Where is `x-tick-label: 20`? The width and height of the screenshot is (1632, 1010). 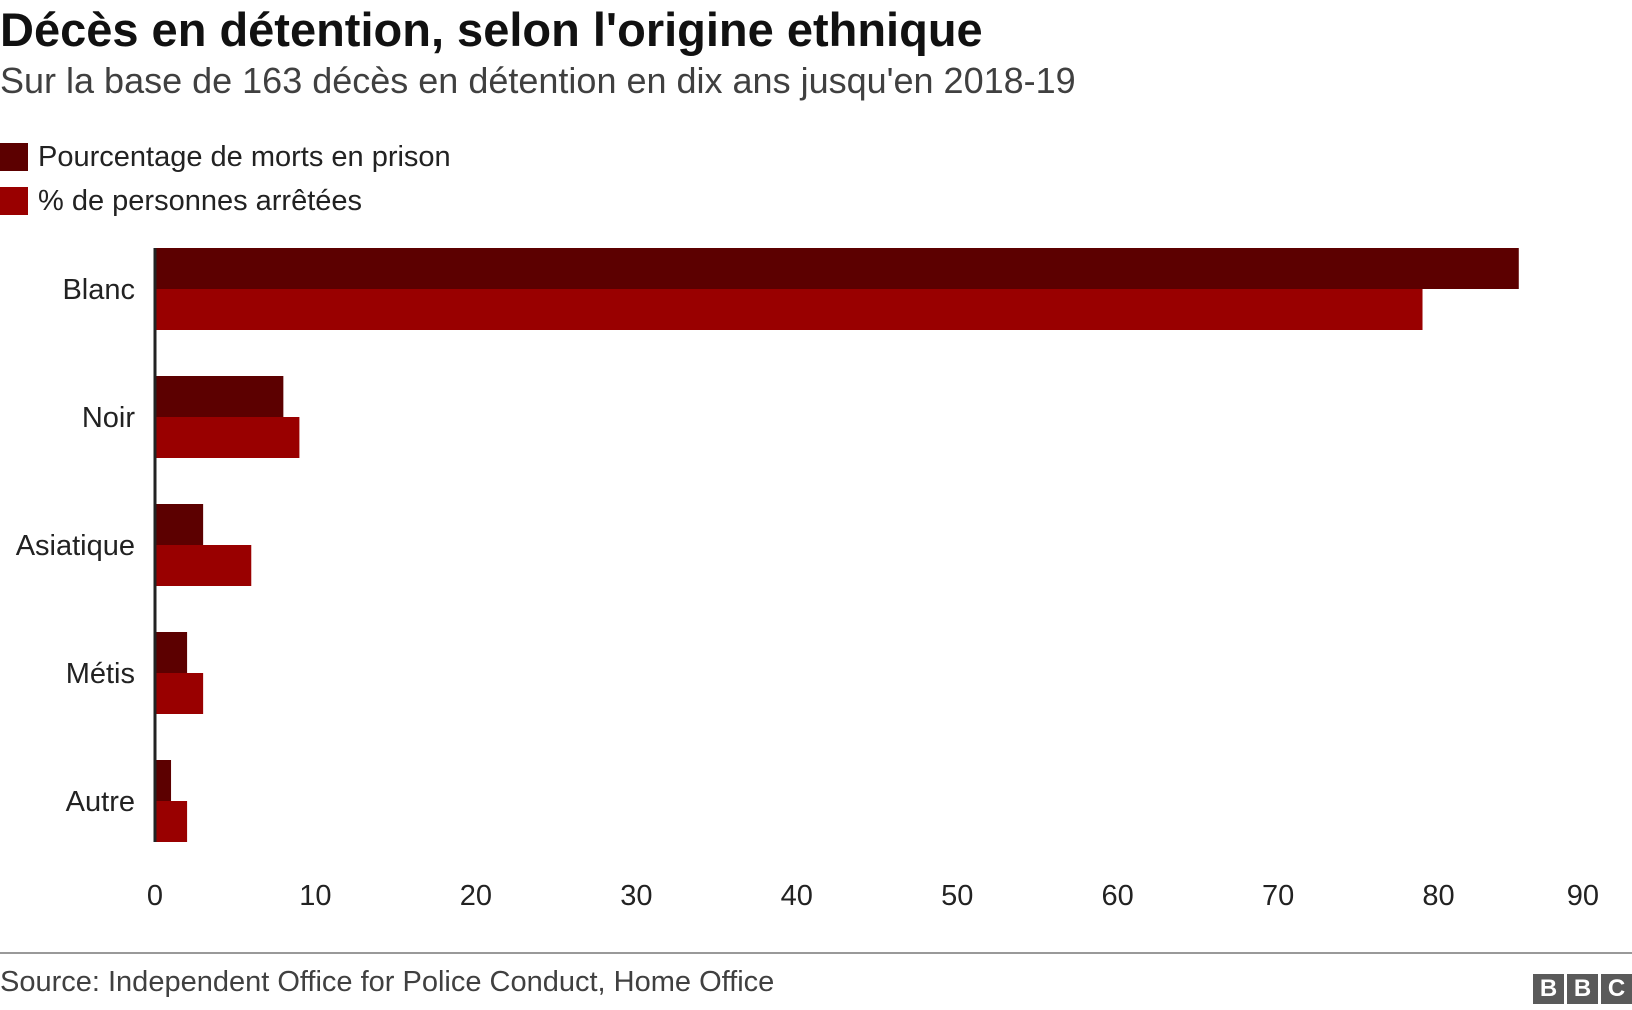 x-tick-label: 20 is located at coordinates (476, 896).